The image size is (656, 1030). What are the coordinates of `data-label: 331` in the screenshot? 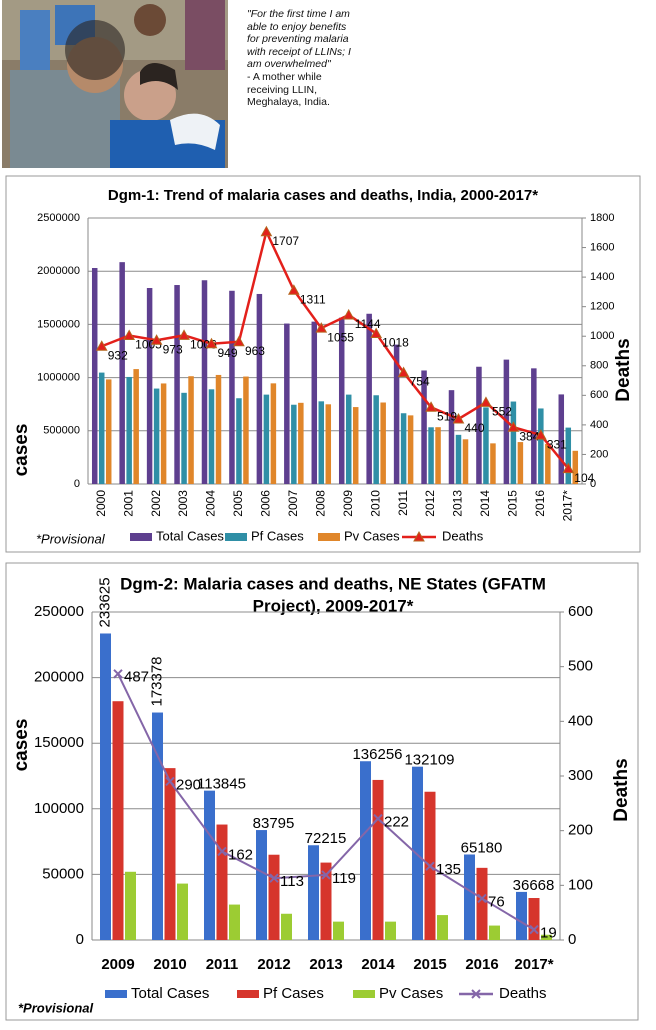 It's located at (557, 444).